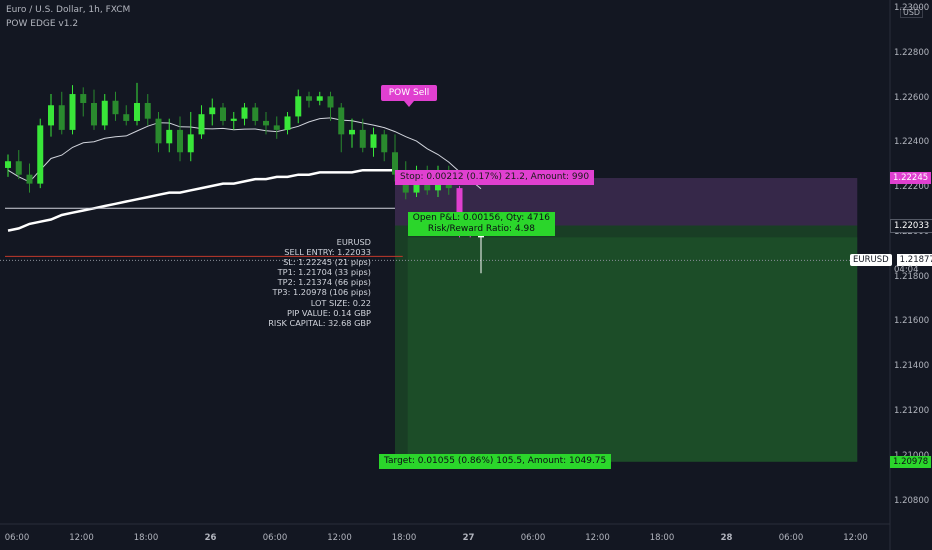 This screenshot has height=550, width=932. I want to click on current-price-tag: EURUSD 1.21877, so click(891, 260).